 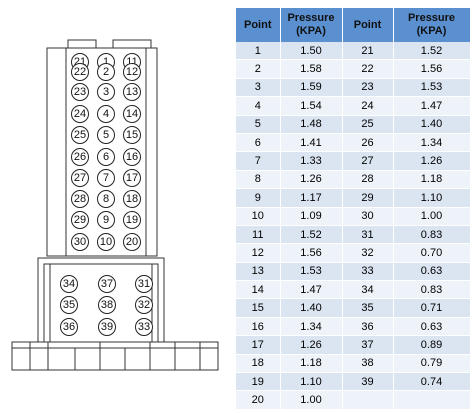 What do you see at coordinates (367, 24) in the screenshot?
I see `header-text: Point` at bounding box center [367, 24].